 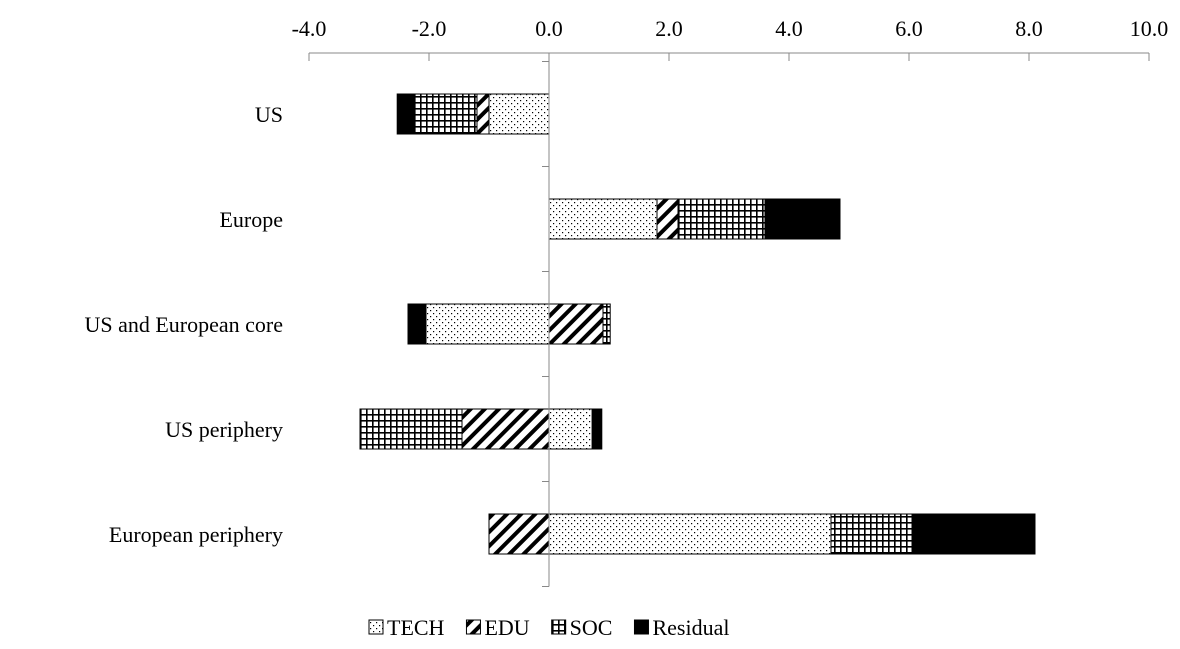 What do you see at coordinates (196, 534) in the screenshot?
I see `category-label: European periphery` at bounding box center [196, 534].